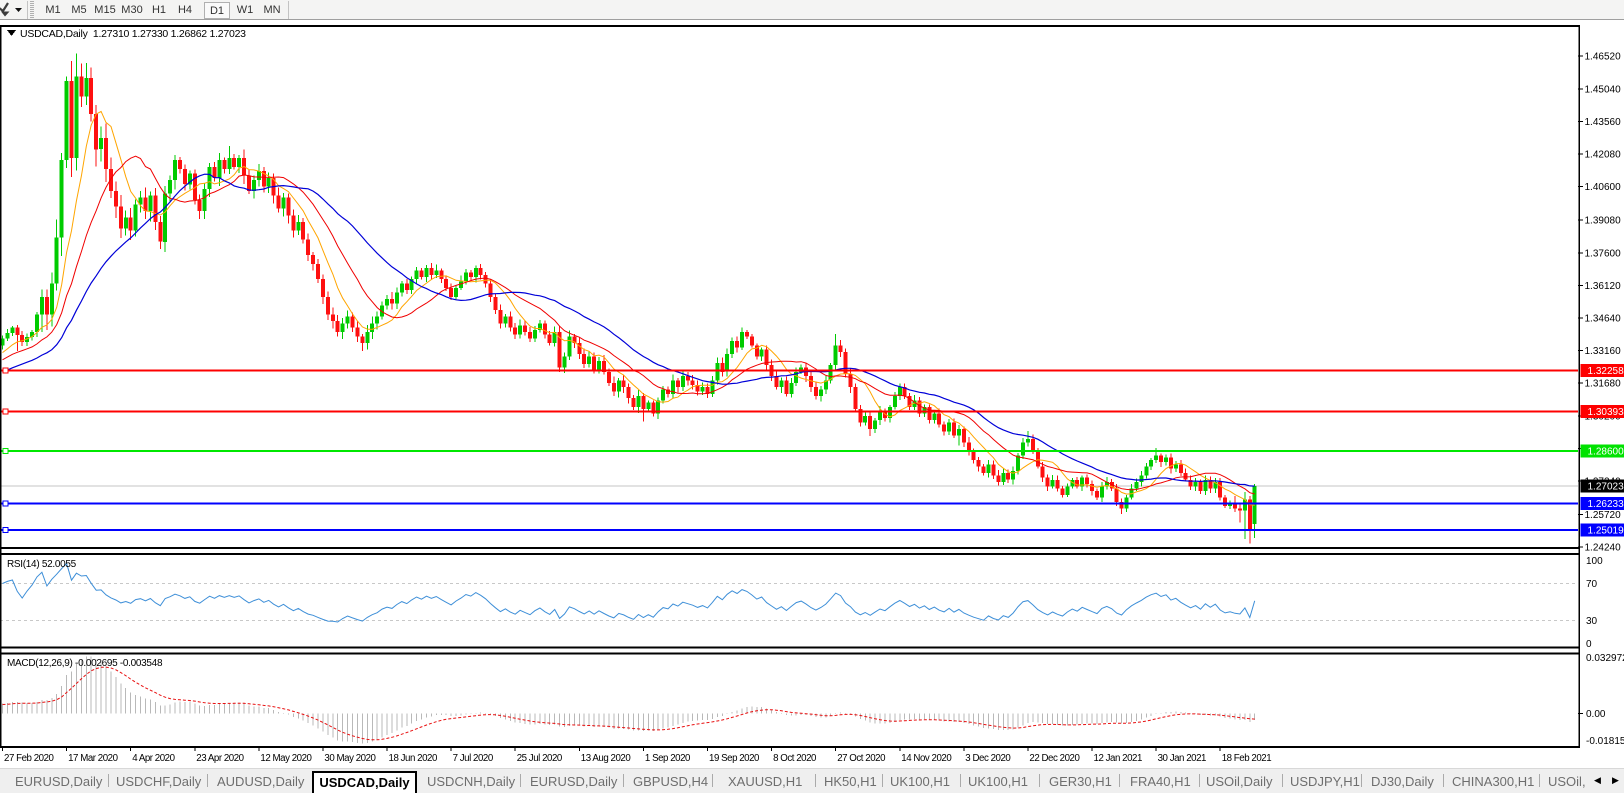 Image resolution: width=1624 pixels, height=793 pixels. What do you see at coordinates (734, 758) in the screenshot?
I see `svg-text: 19 Sep 2020` at bounding box center [734, 758].